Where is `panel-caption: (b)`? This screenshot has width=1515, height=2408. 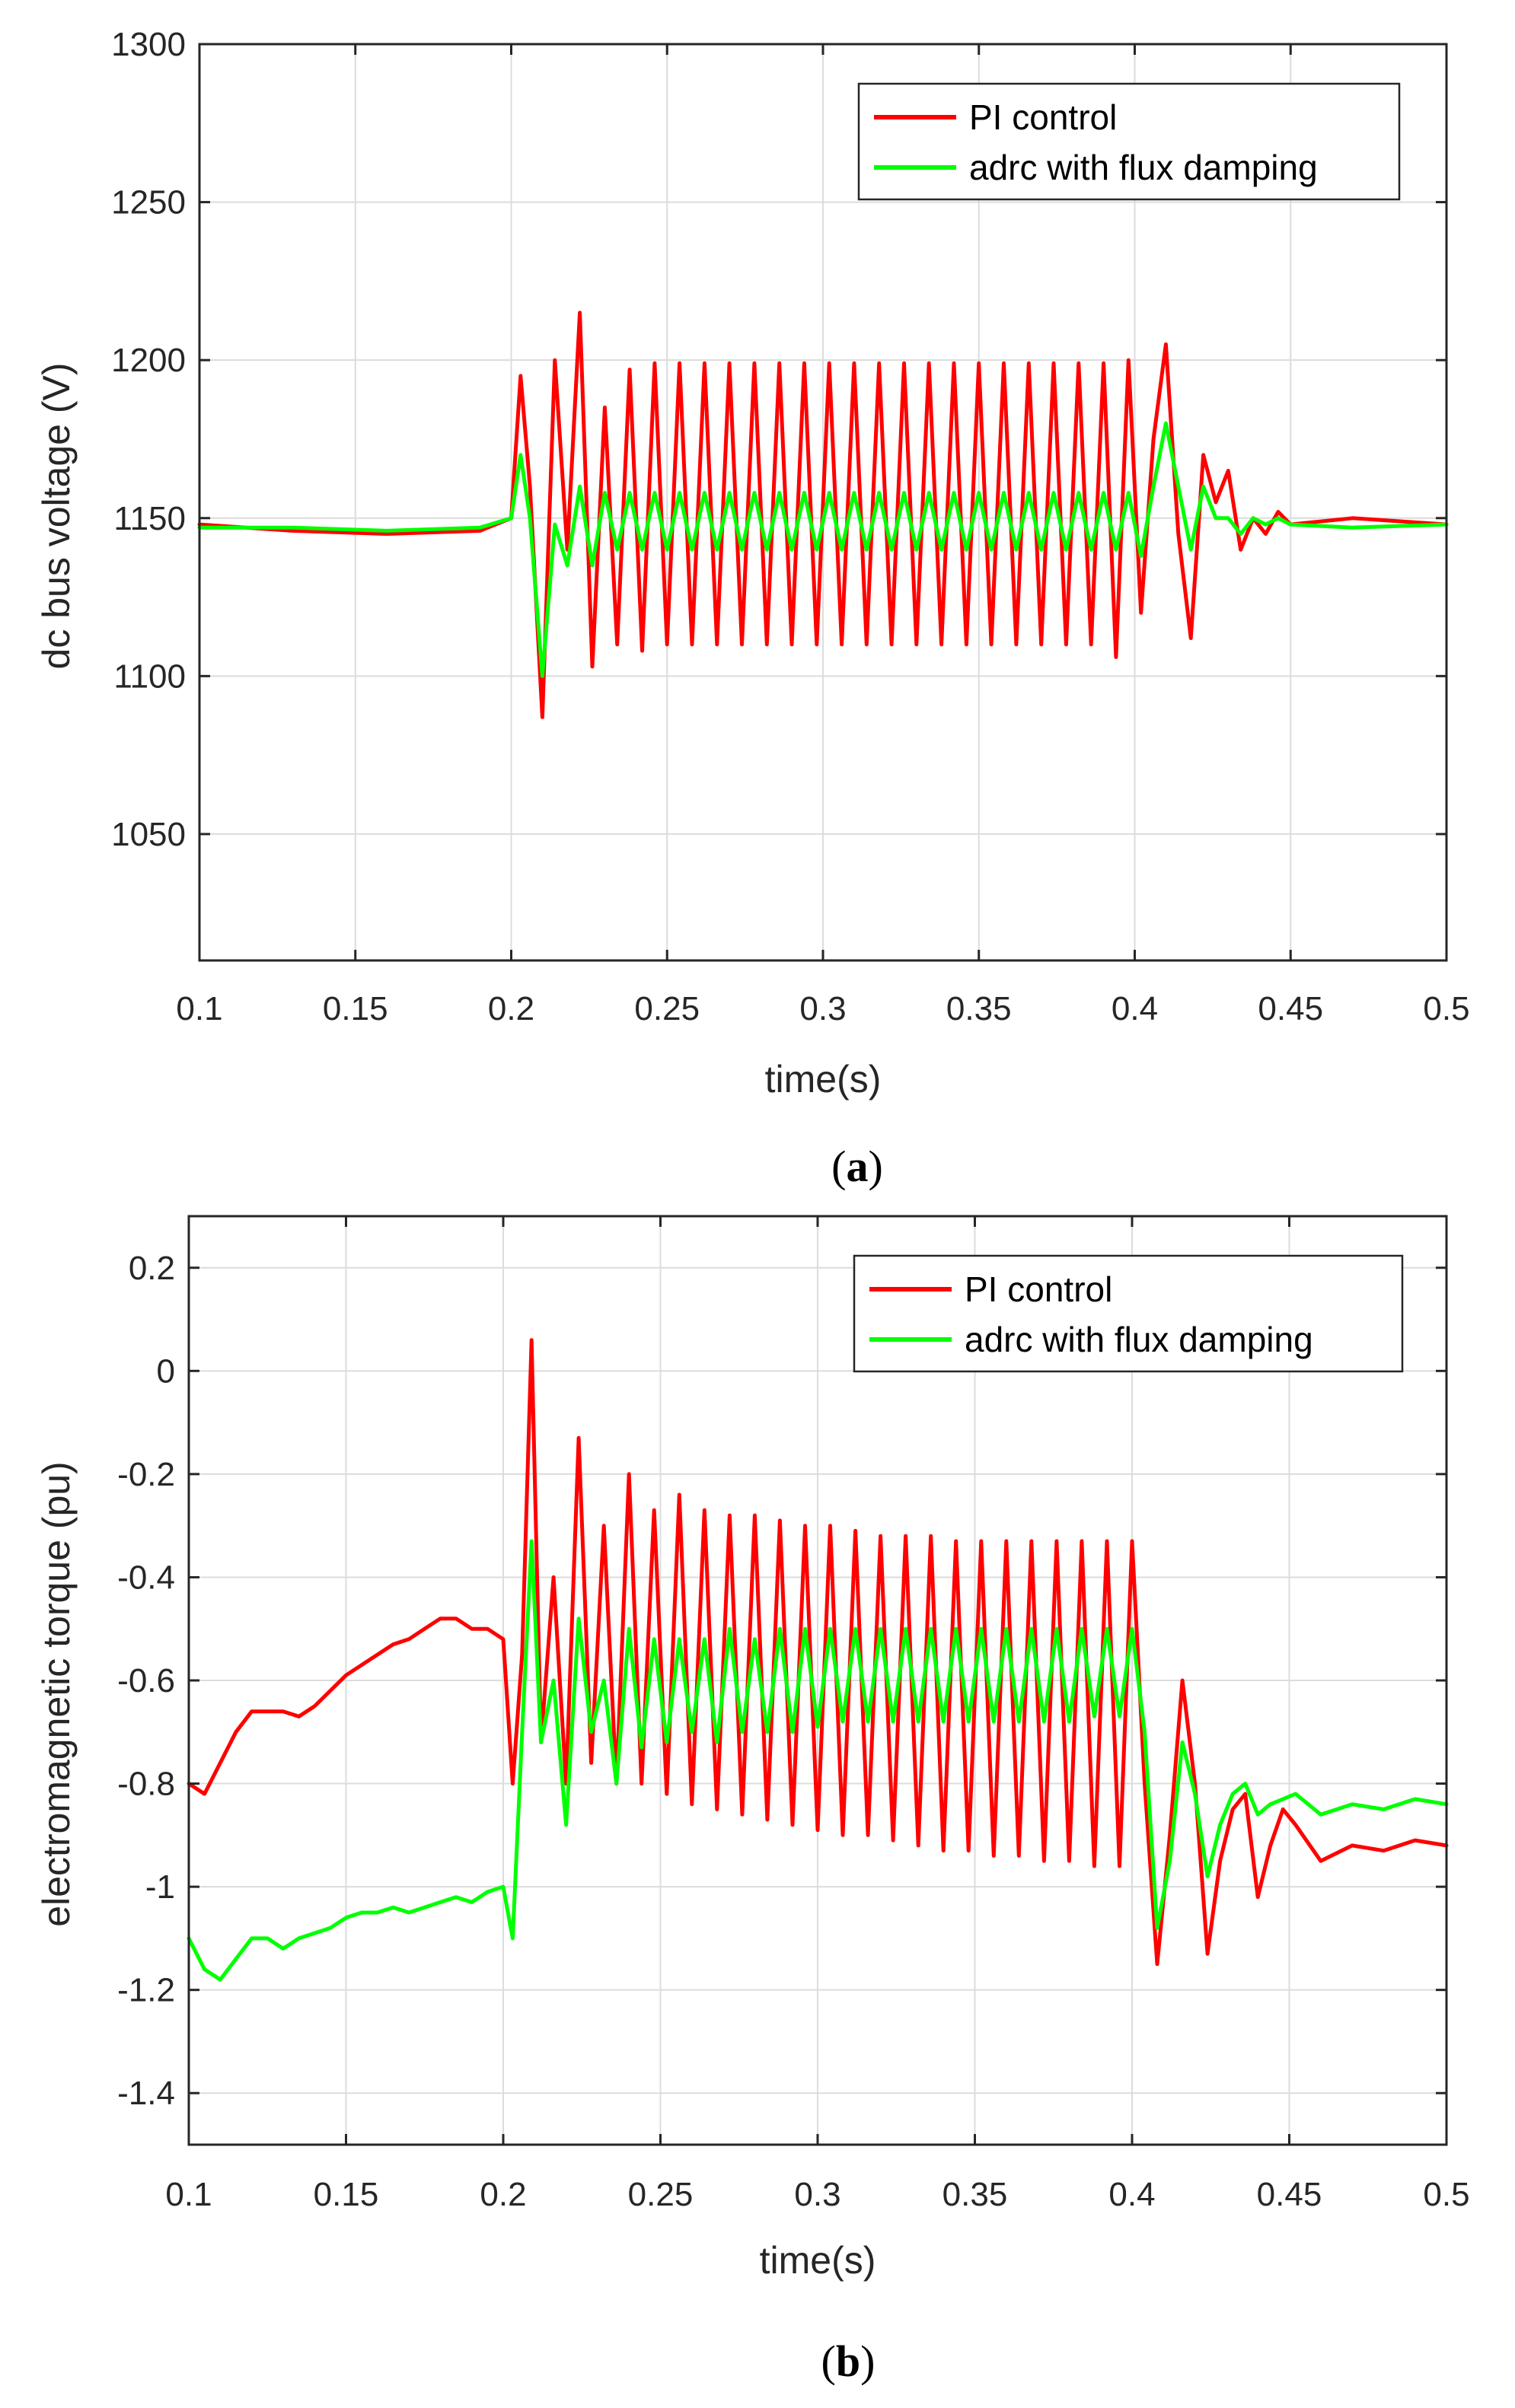 panel-caption: (b) is located at coordinates (848, 2361).